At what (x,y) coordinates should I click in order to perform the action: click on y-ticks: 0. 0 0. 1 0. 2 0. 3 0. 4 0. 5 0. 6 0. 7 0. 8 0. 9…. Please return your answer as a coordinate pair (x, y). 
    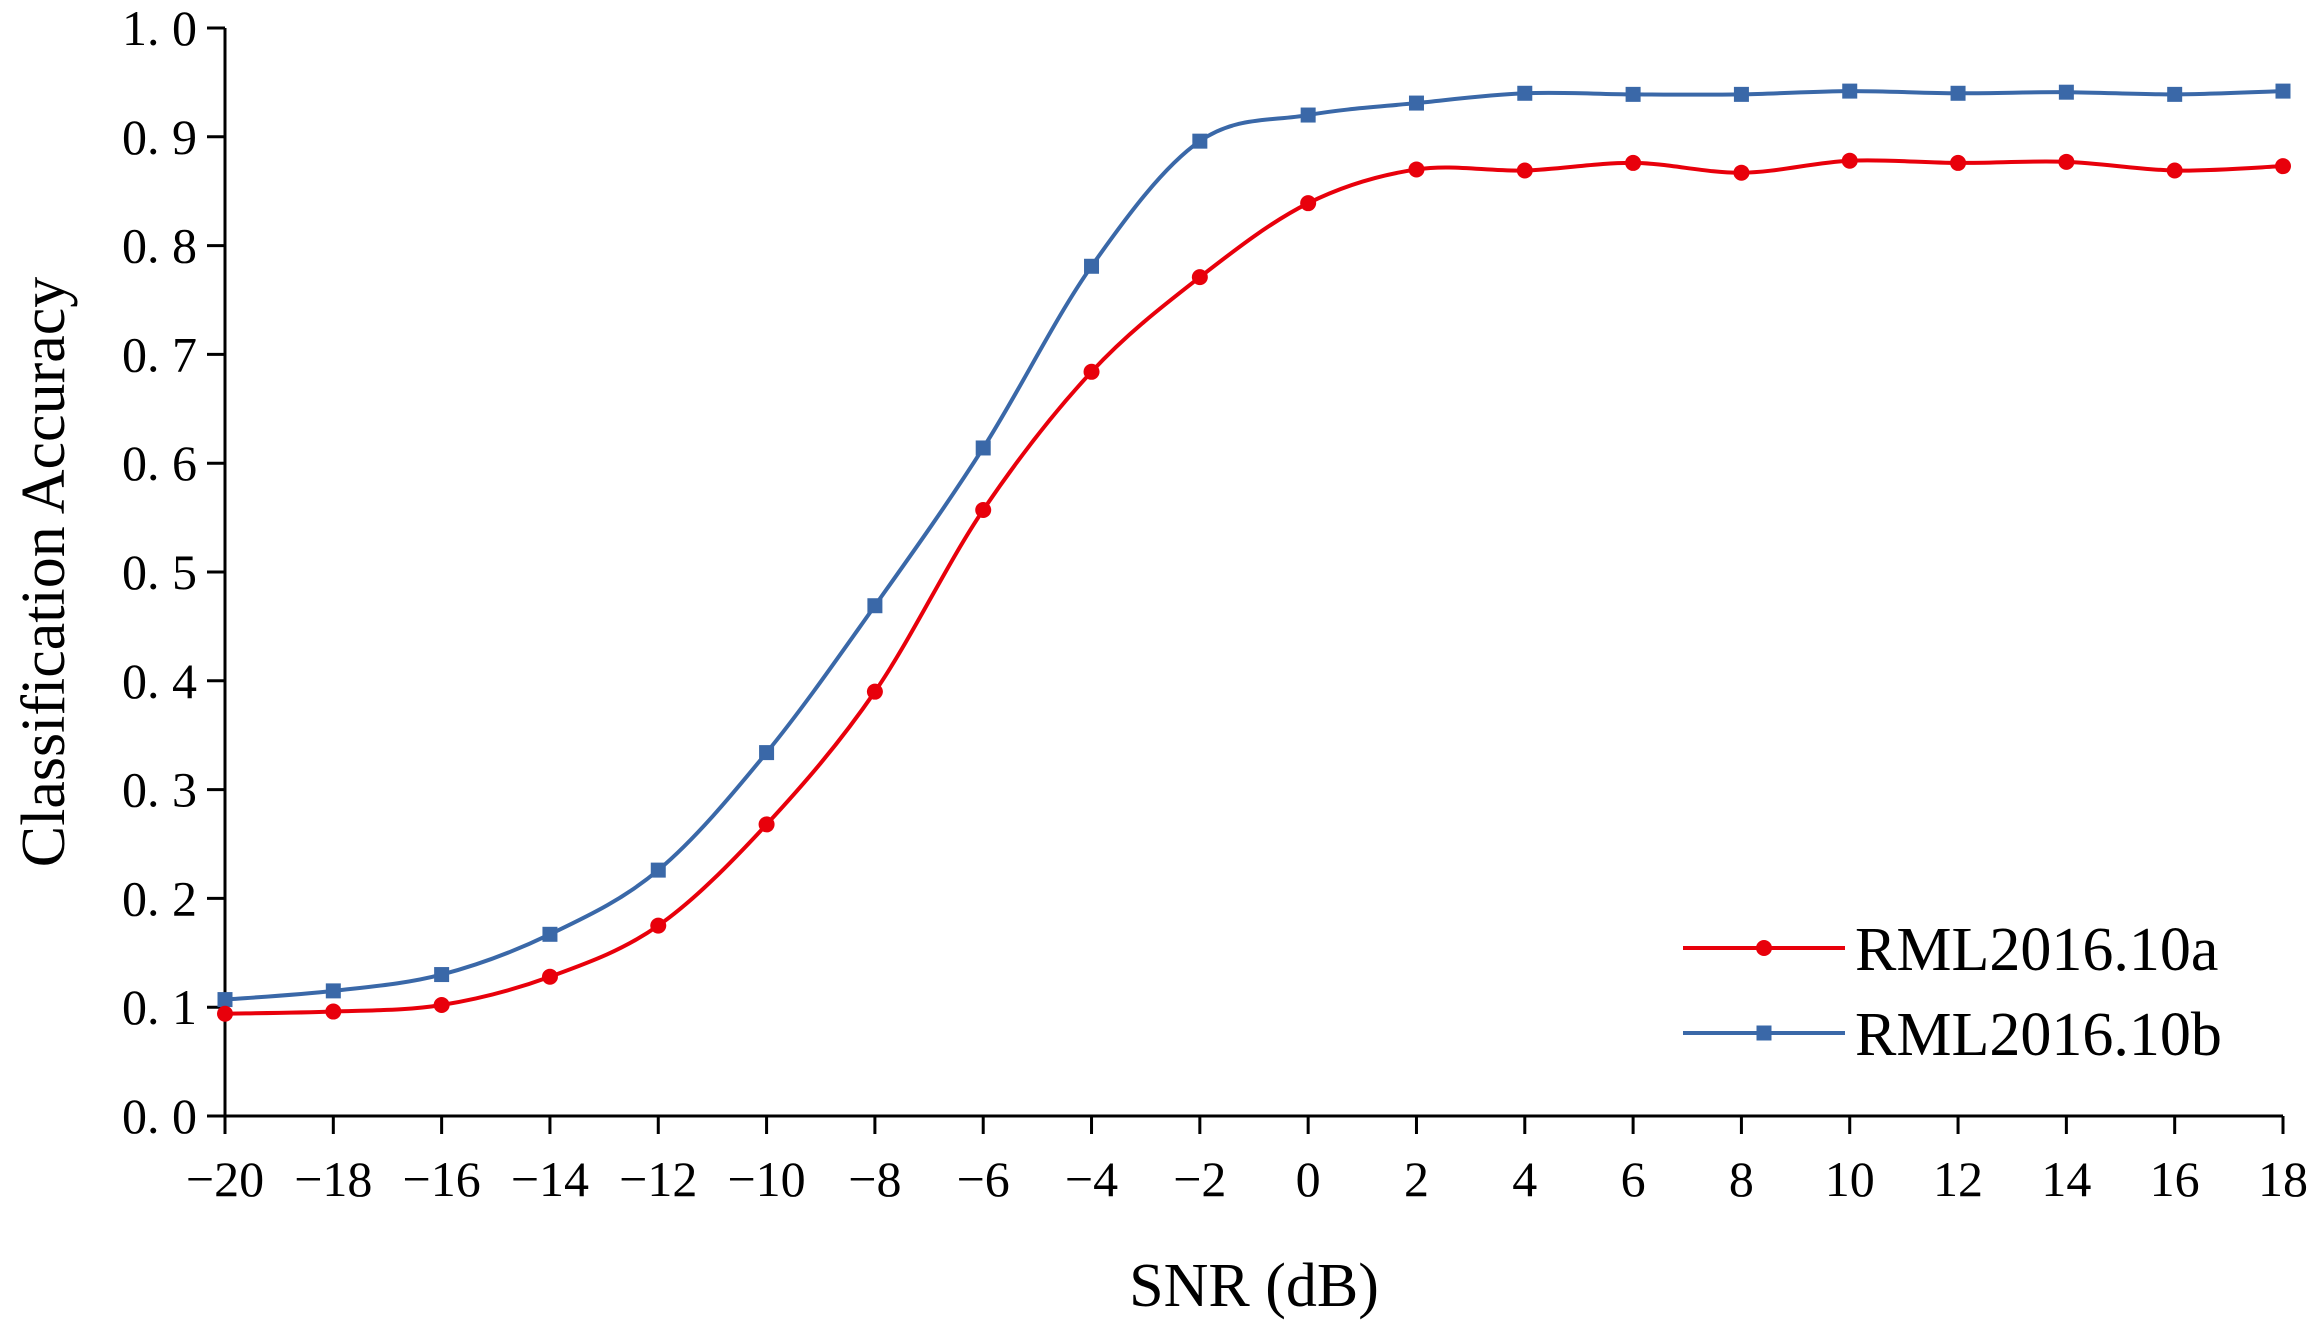
    Looking at the image, I should click on (173, 572).